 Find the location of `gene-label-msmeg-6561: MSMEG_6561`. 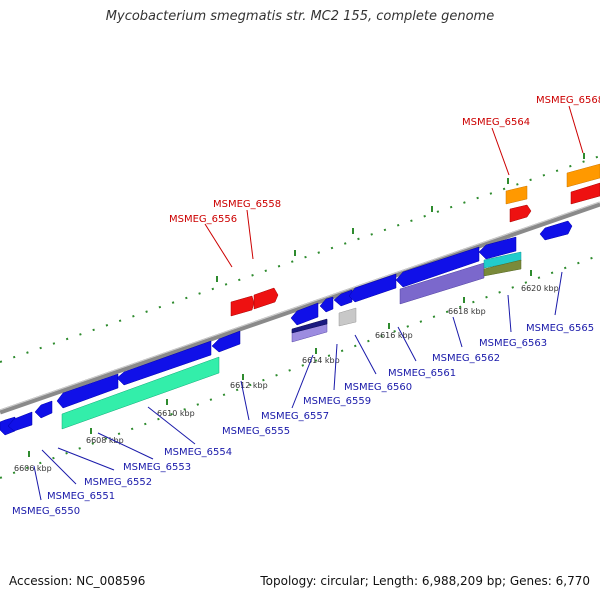

gene-label-msmeg-6561: MSMEG_6561 is located at coordinates (422, 373).